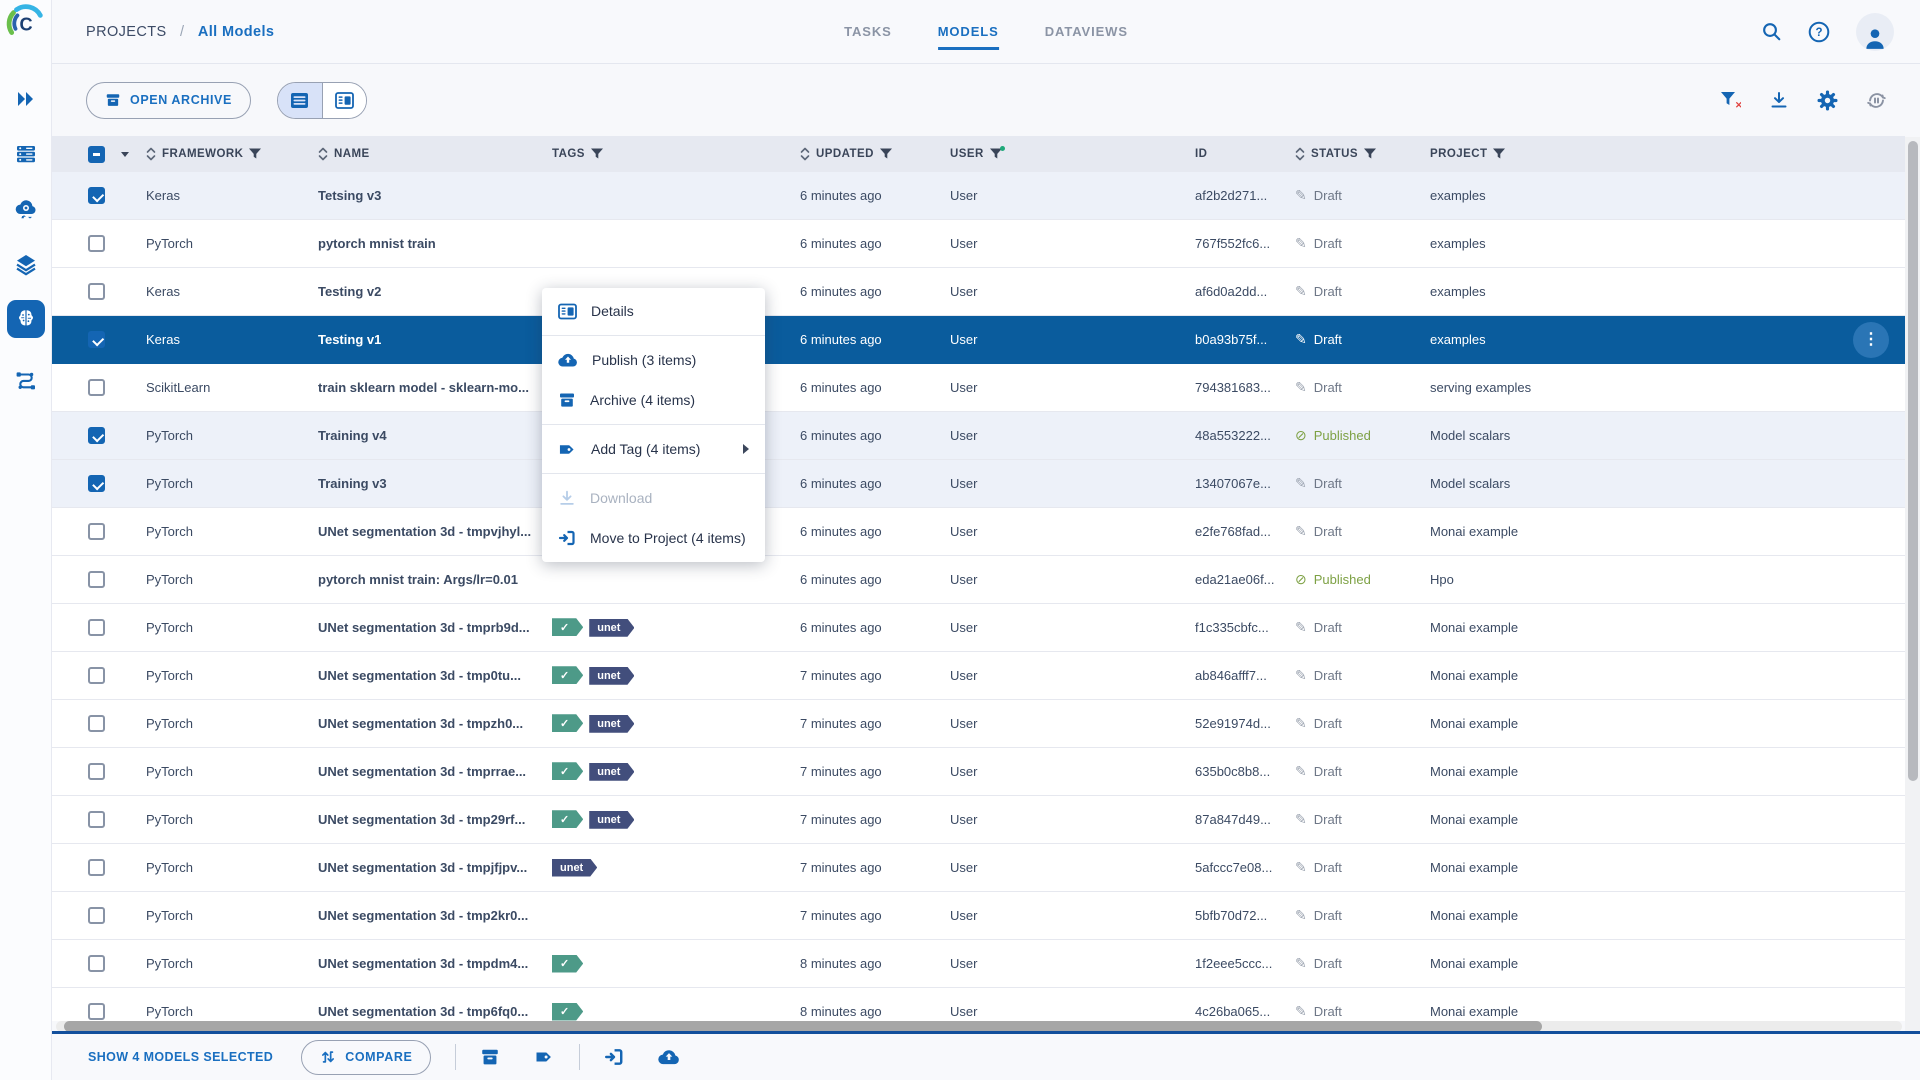 Image resolution: width=1920 pixels, height=1080 pixels. Describe the element at coordinates (653, 538) in the screenshot. I see `menu-item-move-to-project-4-items: Move to Project (4 items)` at that location.